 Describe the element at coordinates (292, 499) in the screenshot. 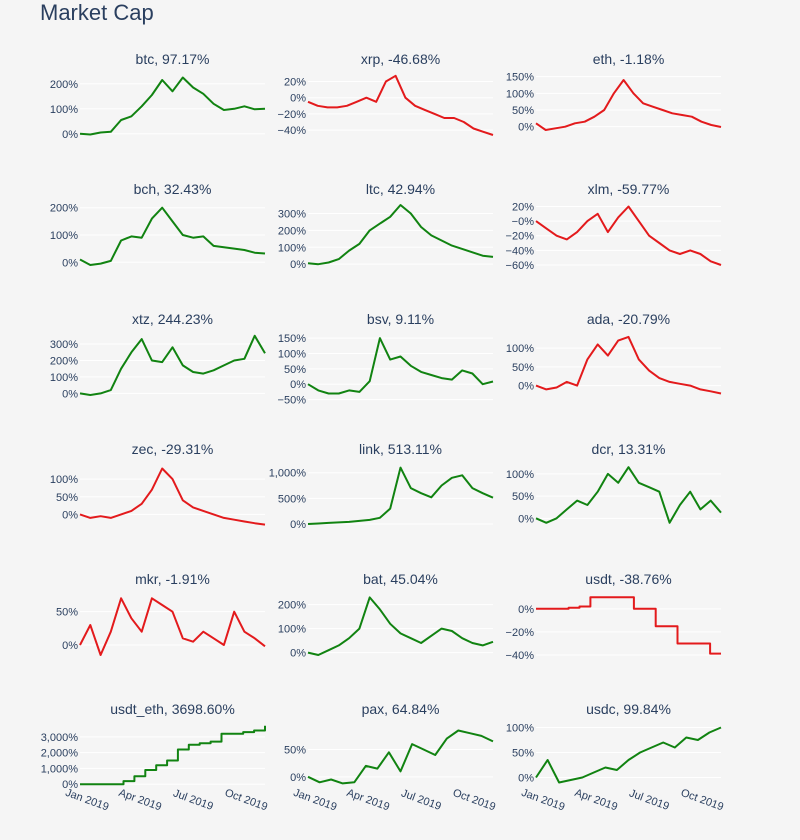

I see `y-tick-label: 500%` at that location.